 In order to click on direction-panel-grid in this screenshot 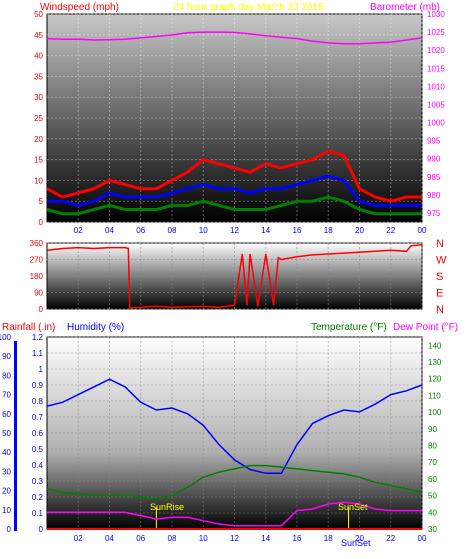, I will do `click(235, 276)`.